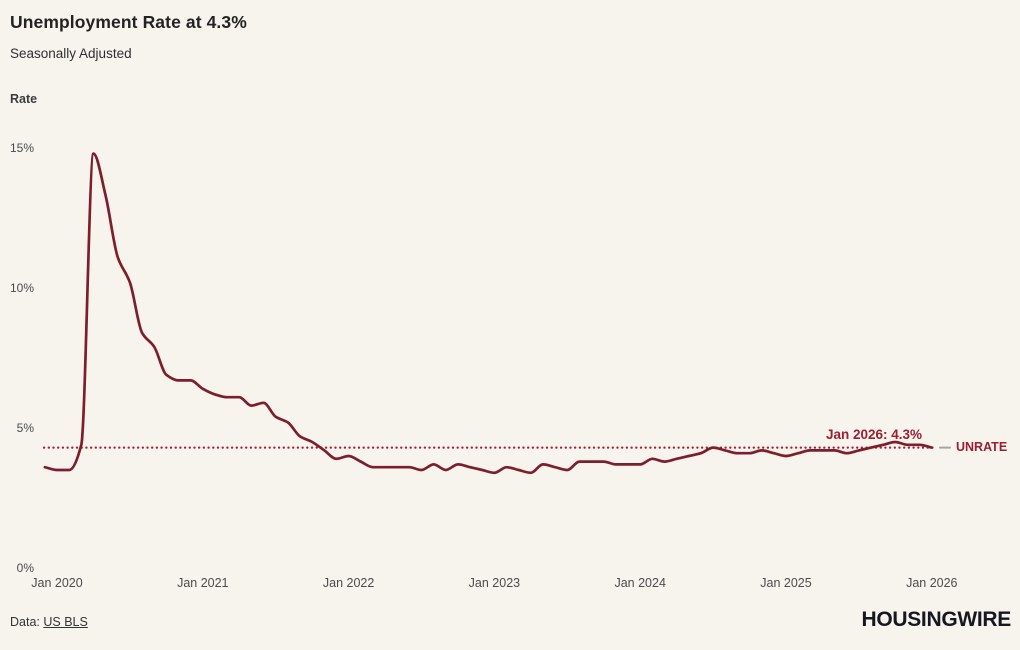 The width and height of the screenshot is (1020, 650). Describe the element at coordinates (25, 568) in the screenshot. I see `y-tick-label: 0%` at that location.